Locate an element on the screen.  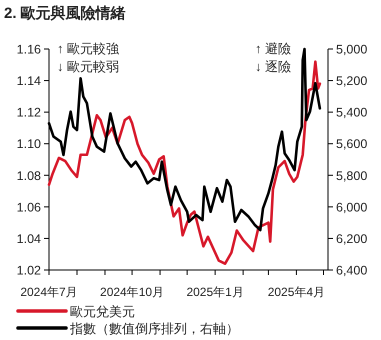
y2-tick-label: 6,400 is located at coordinates (352, 271).